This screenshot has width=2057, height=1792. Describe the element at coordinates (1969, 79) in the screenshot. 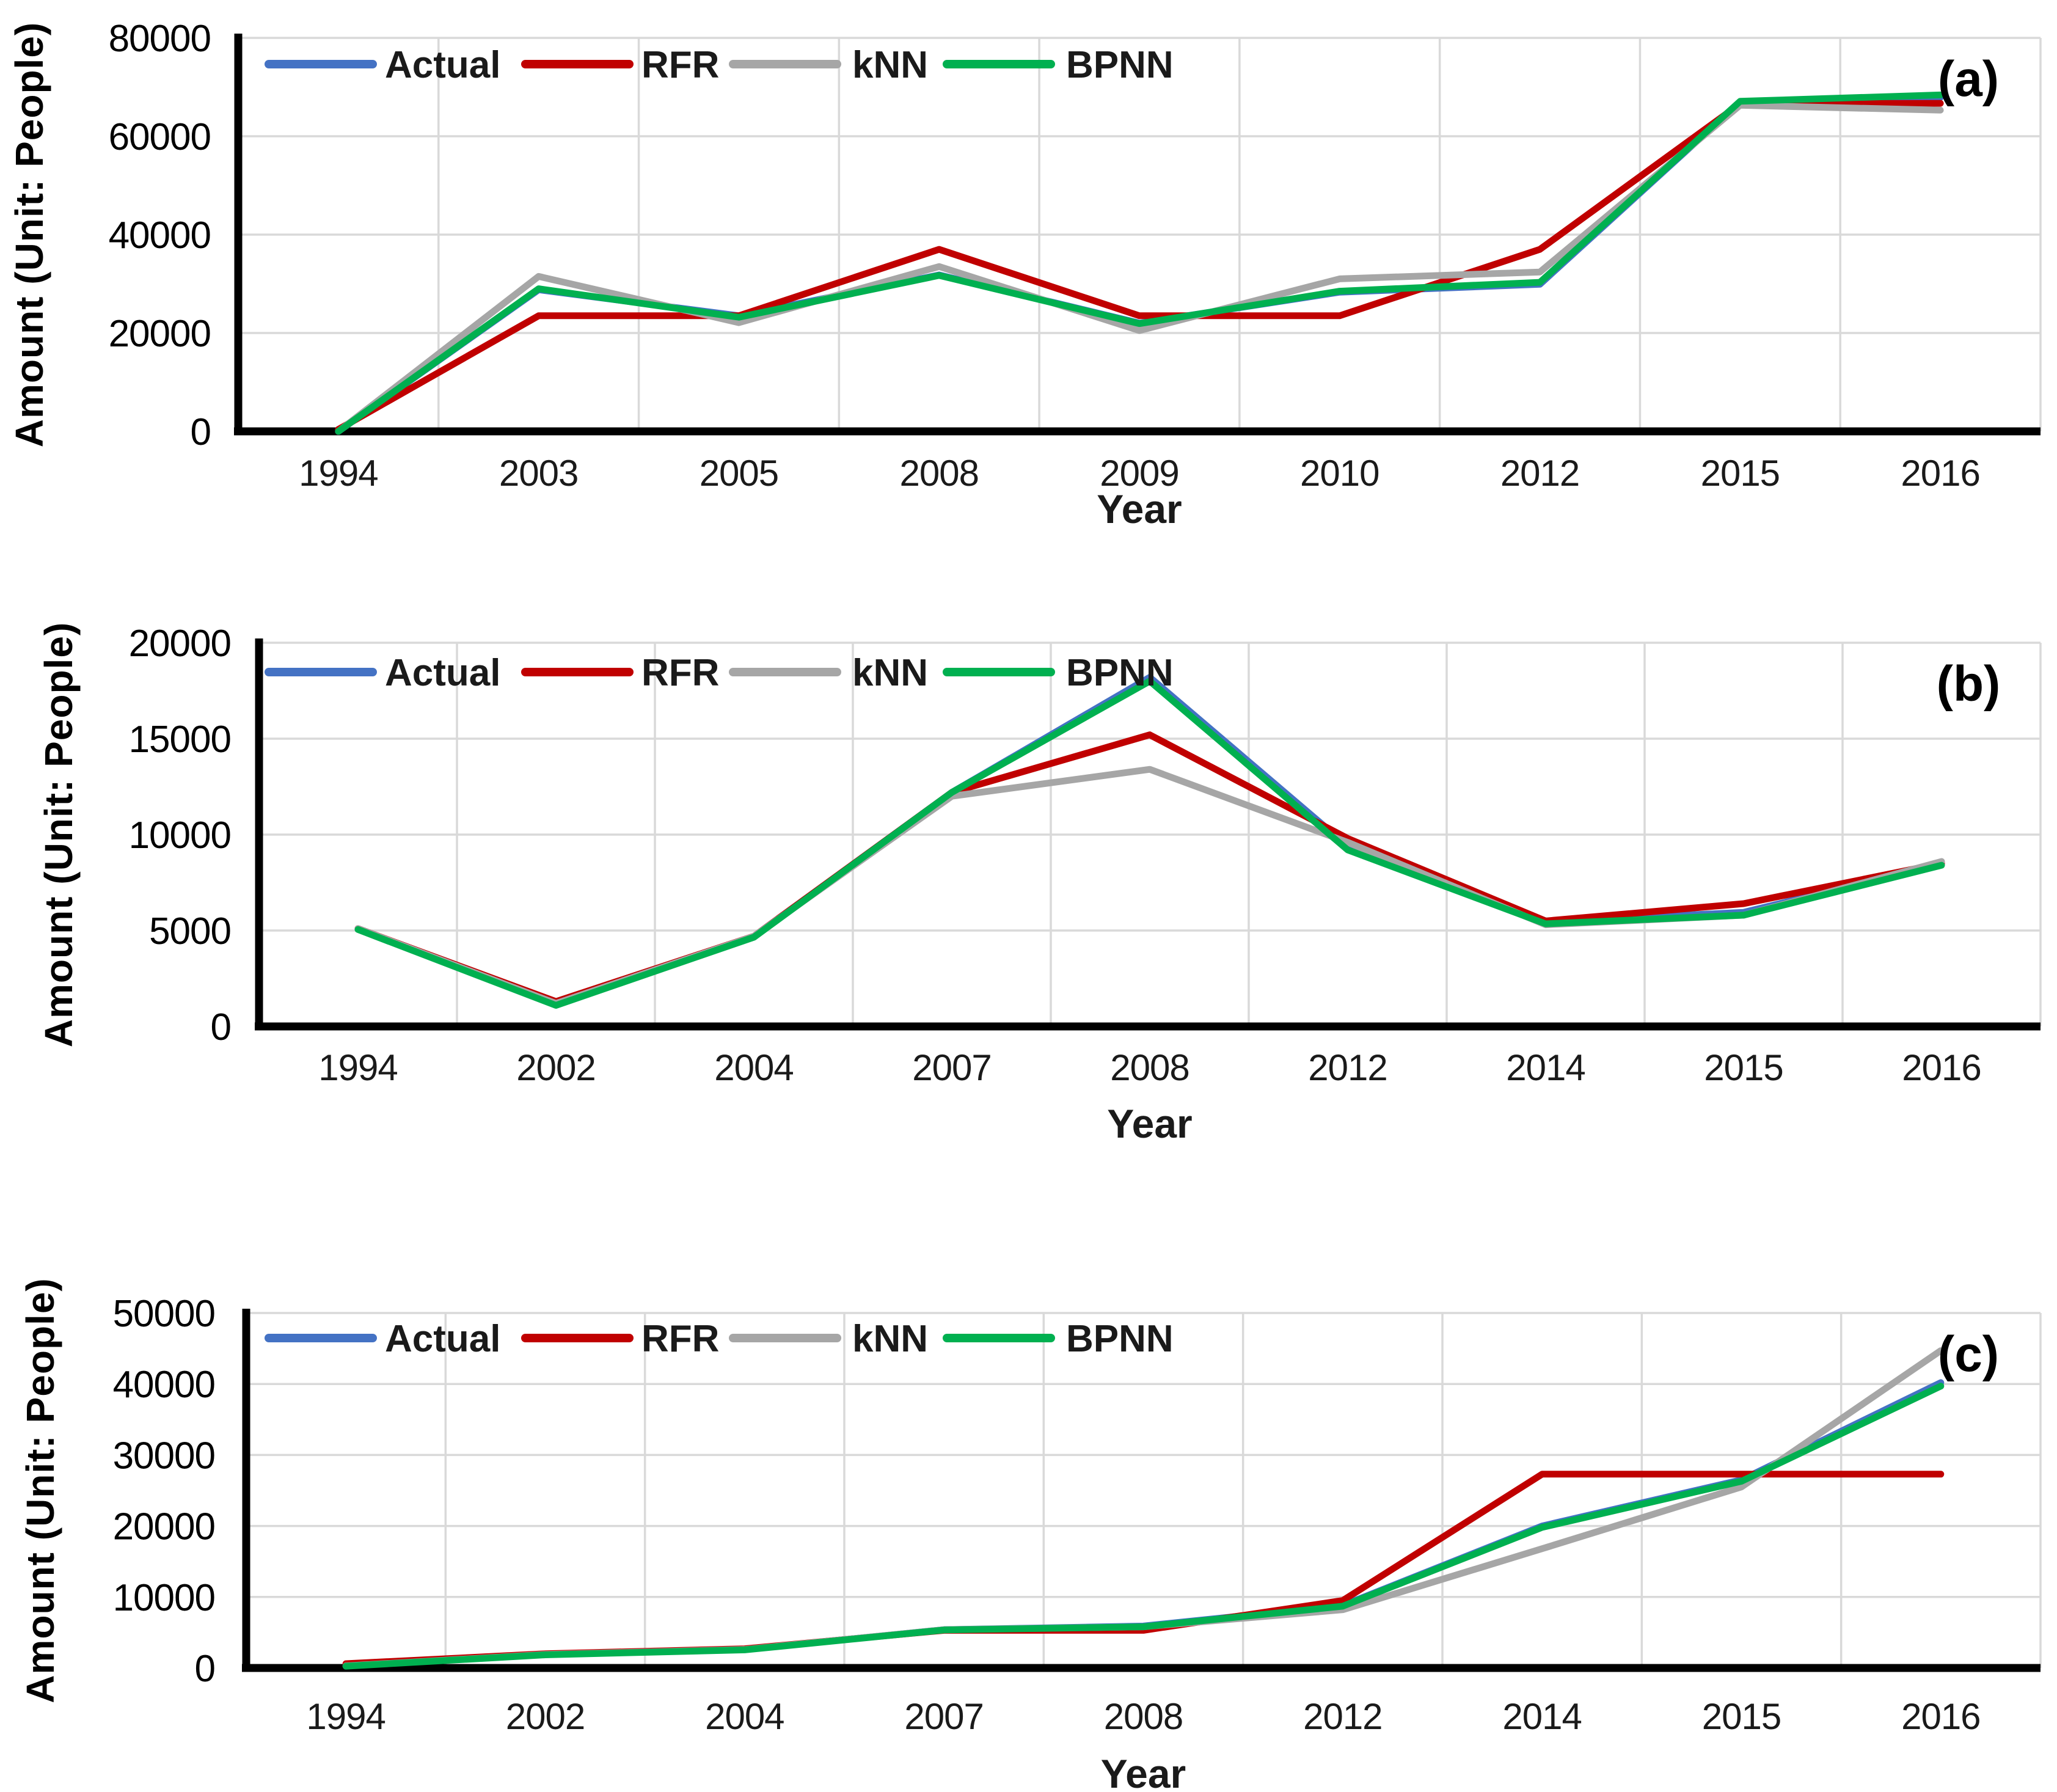

I see `panel-letter: (a)` at that location.